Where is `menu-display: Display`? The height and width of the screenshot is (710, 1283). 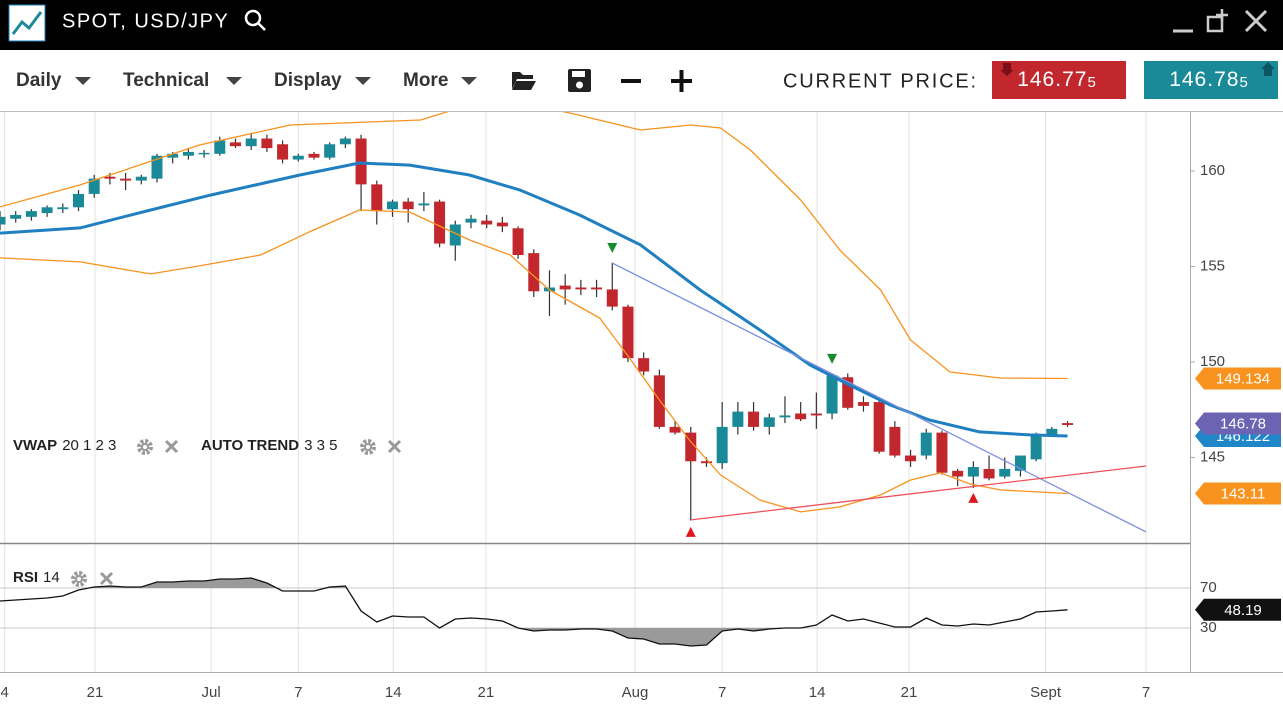 menu-display: Display is located at coordinates (308, 80).